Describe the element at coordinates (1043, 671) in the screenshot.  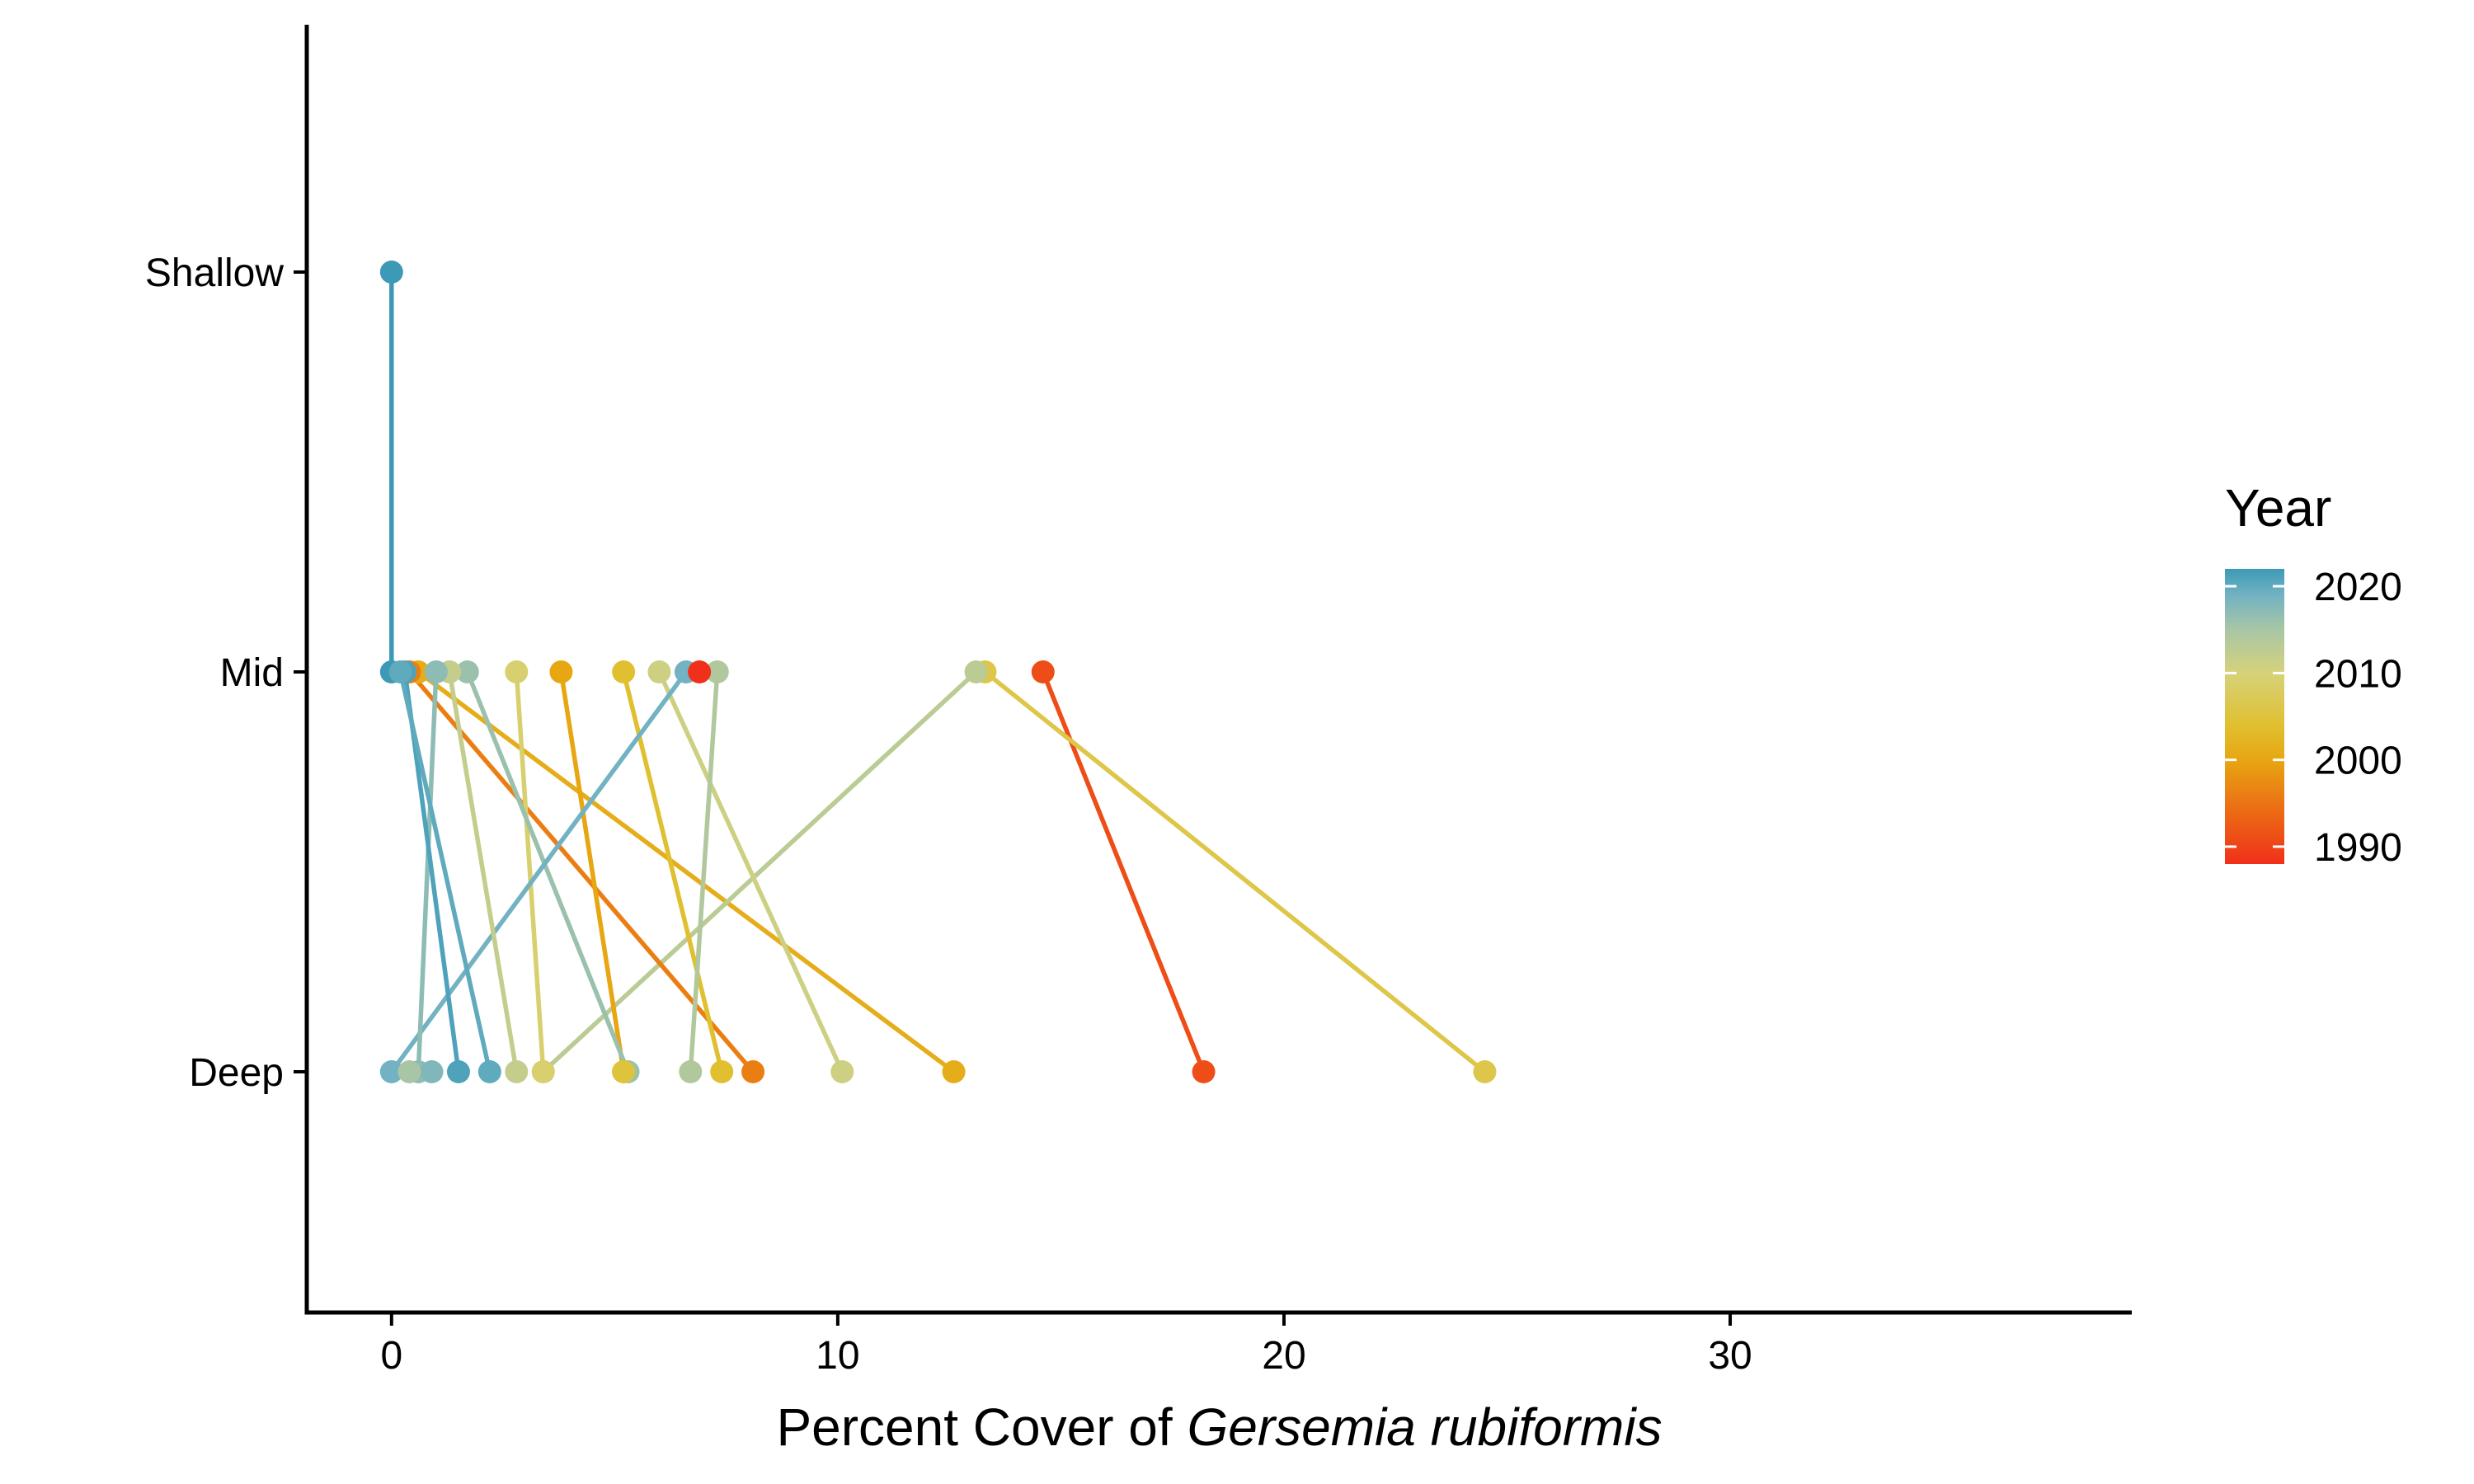
I see `data-point-1991-mid` at that location.